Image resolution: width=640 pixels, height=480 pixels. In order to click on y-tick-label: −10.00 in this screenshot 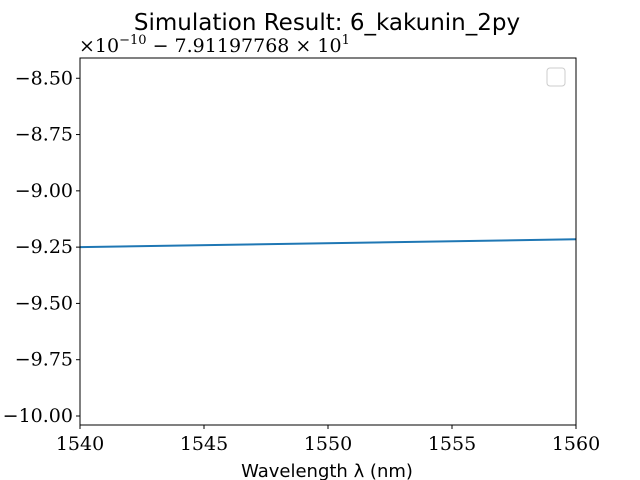, I will do `click(38, 416)`.